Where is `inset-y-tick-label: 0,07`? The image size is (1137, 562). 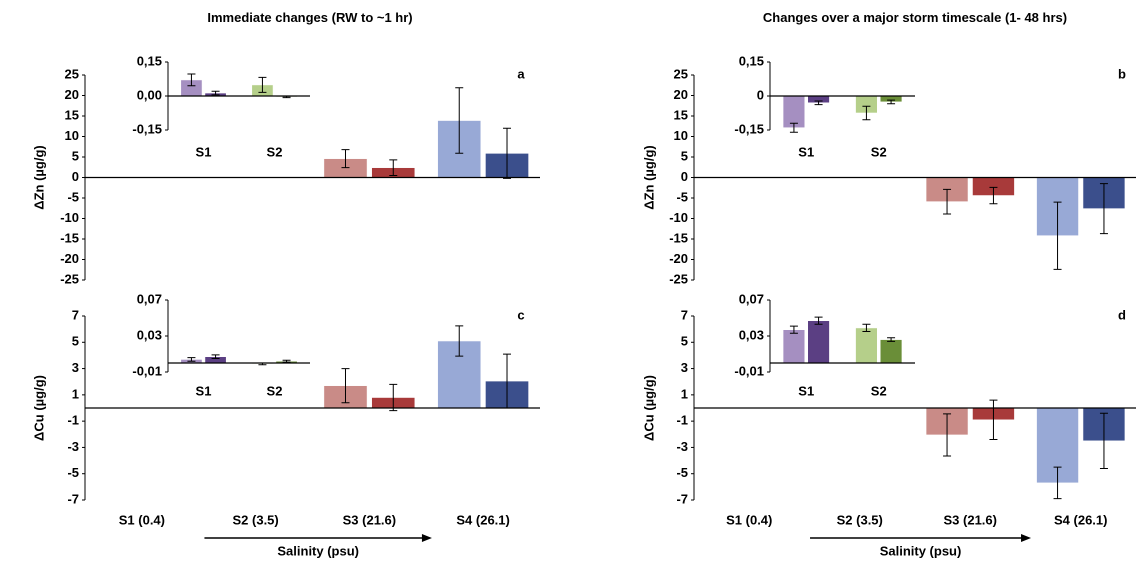 inset-y-tick-label: 0,07 is located at coordinates (751, 298).